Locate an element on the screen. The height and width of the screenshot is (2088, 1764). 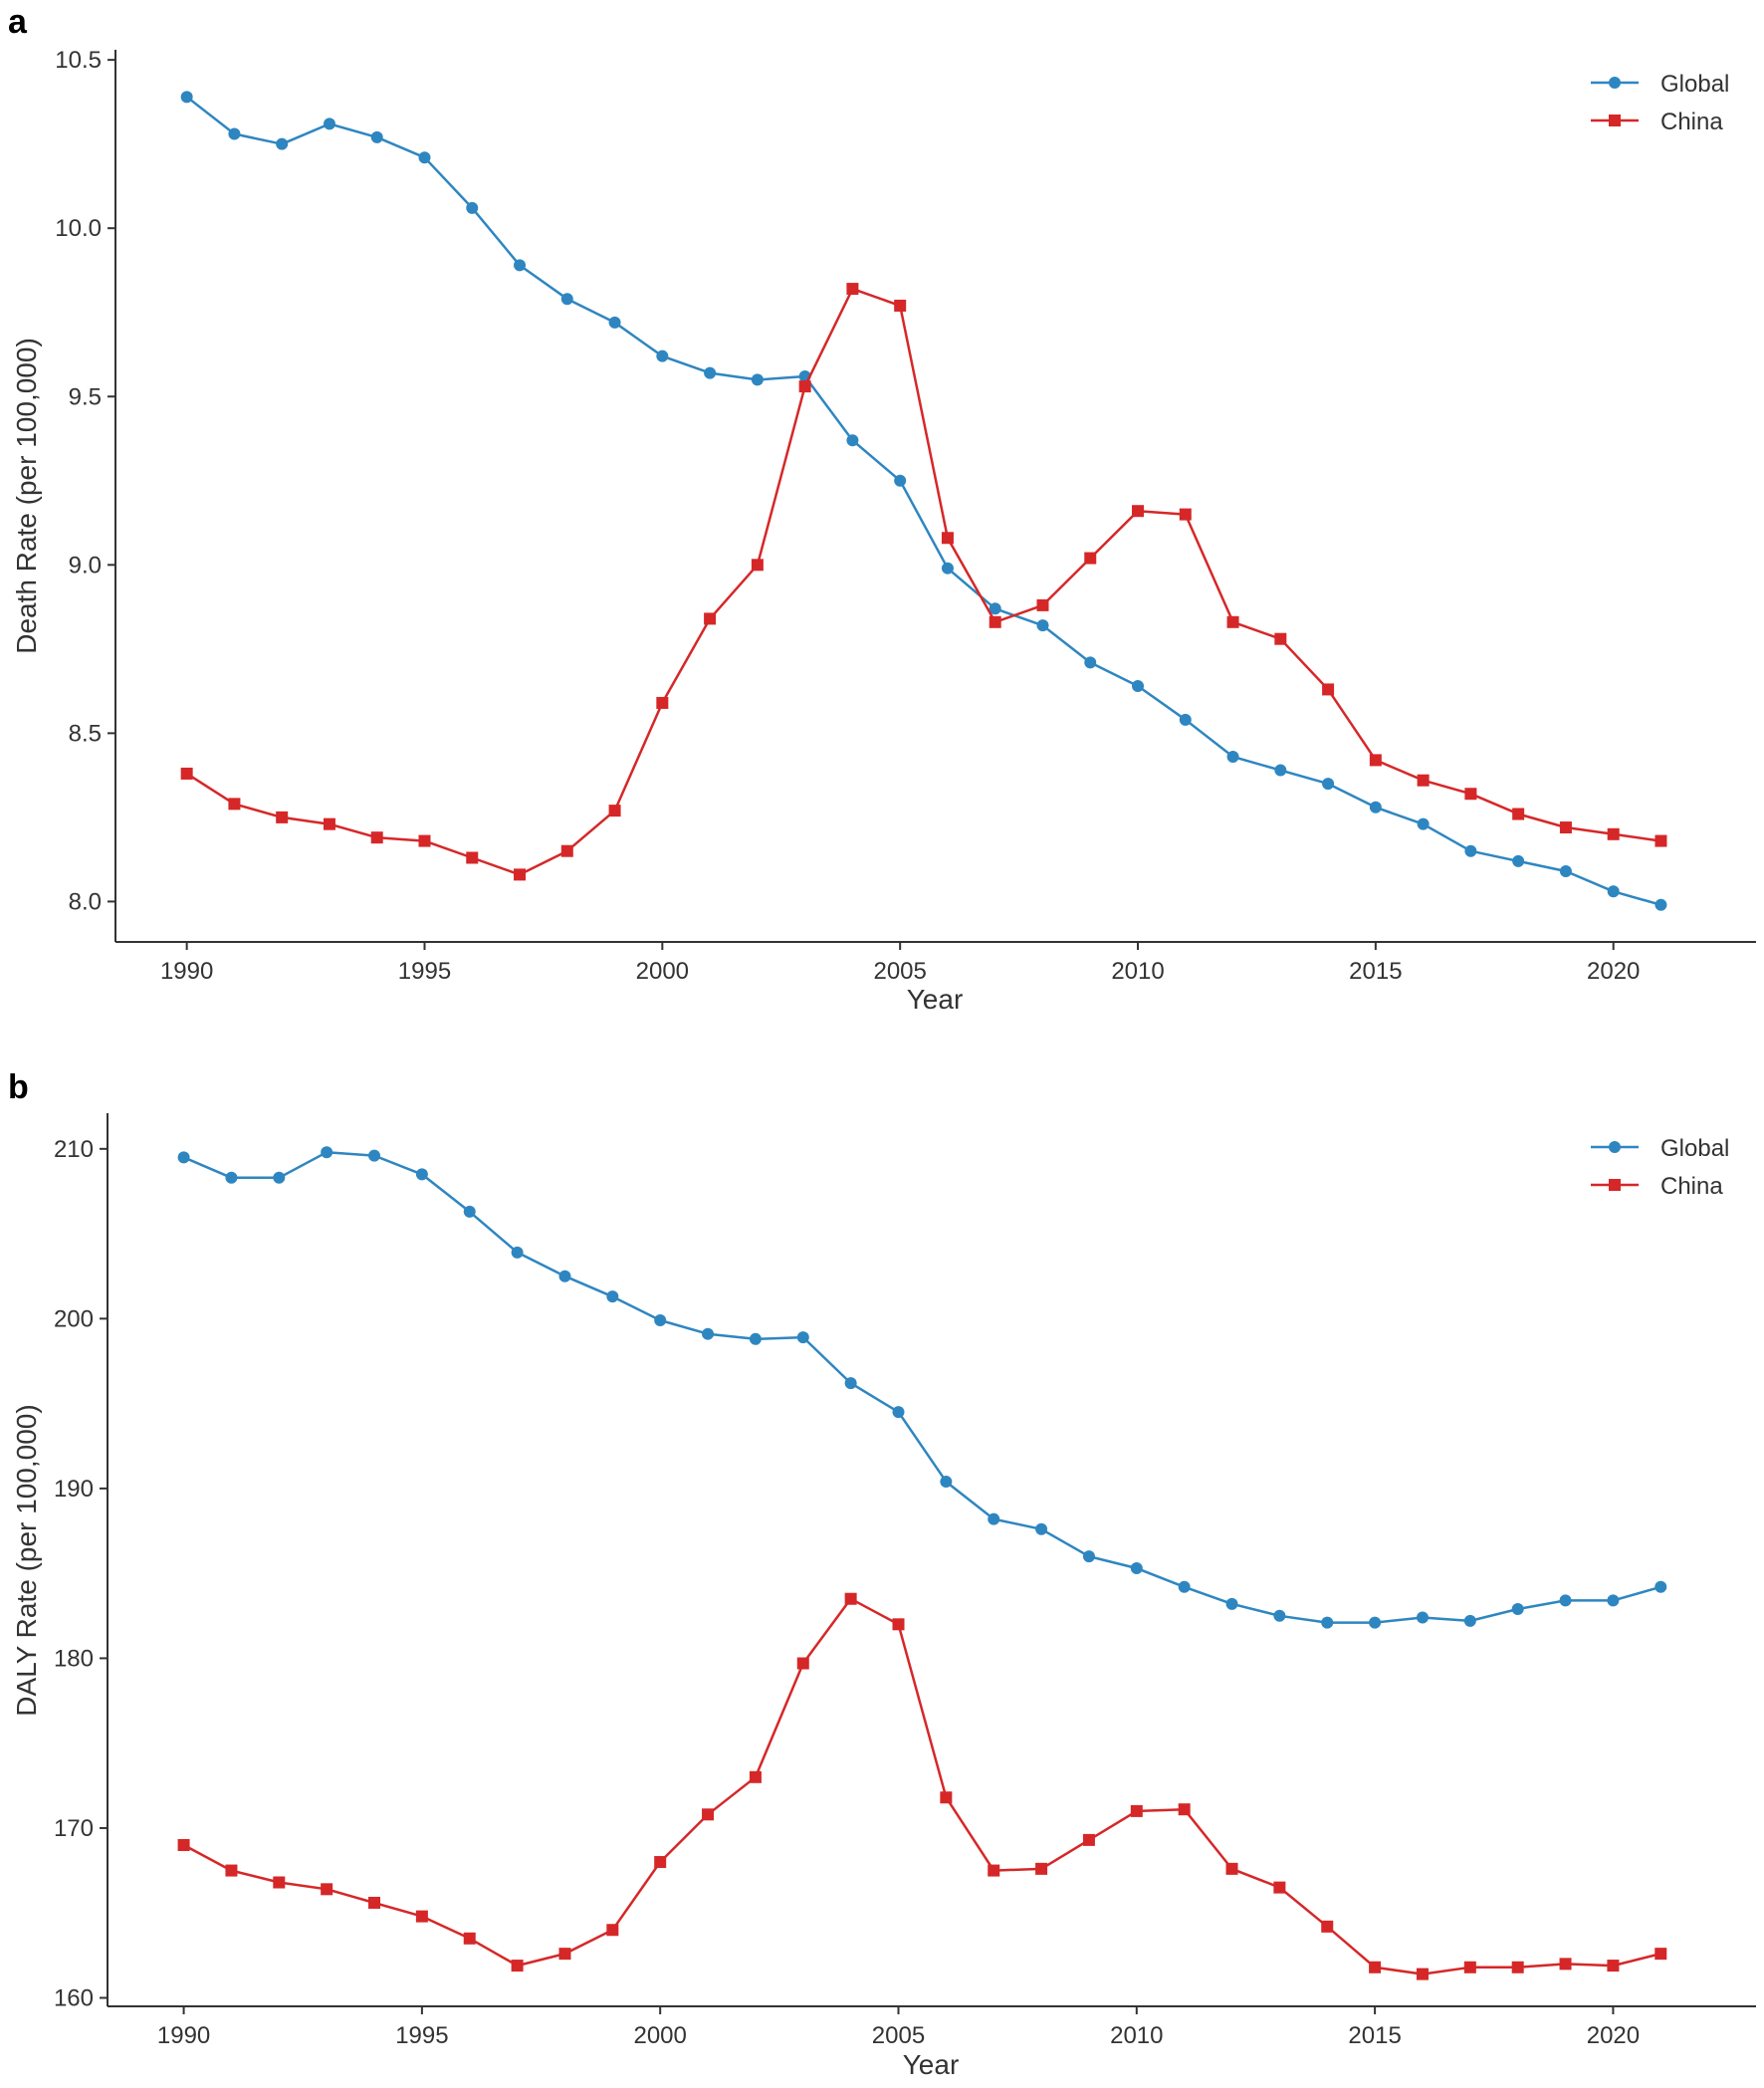
data-point-global-2021 is located at coordinates (1660, 1586).